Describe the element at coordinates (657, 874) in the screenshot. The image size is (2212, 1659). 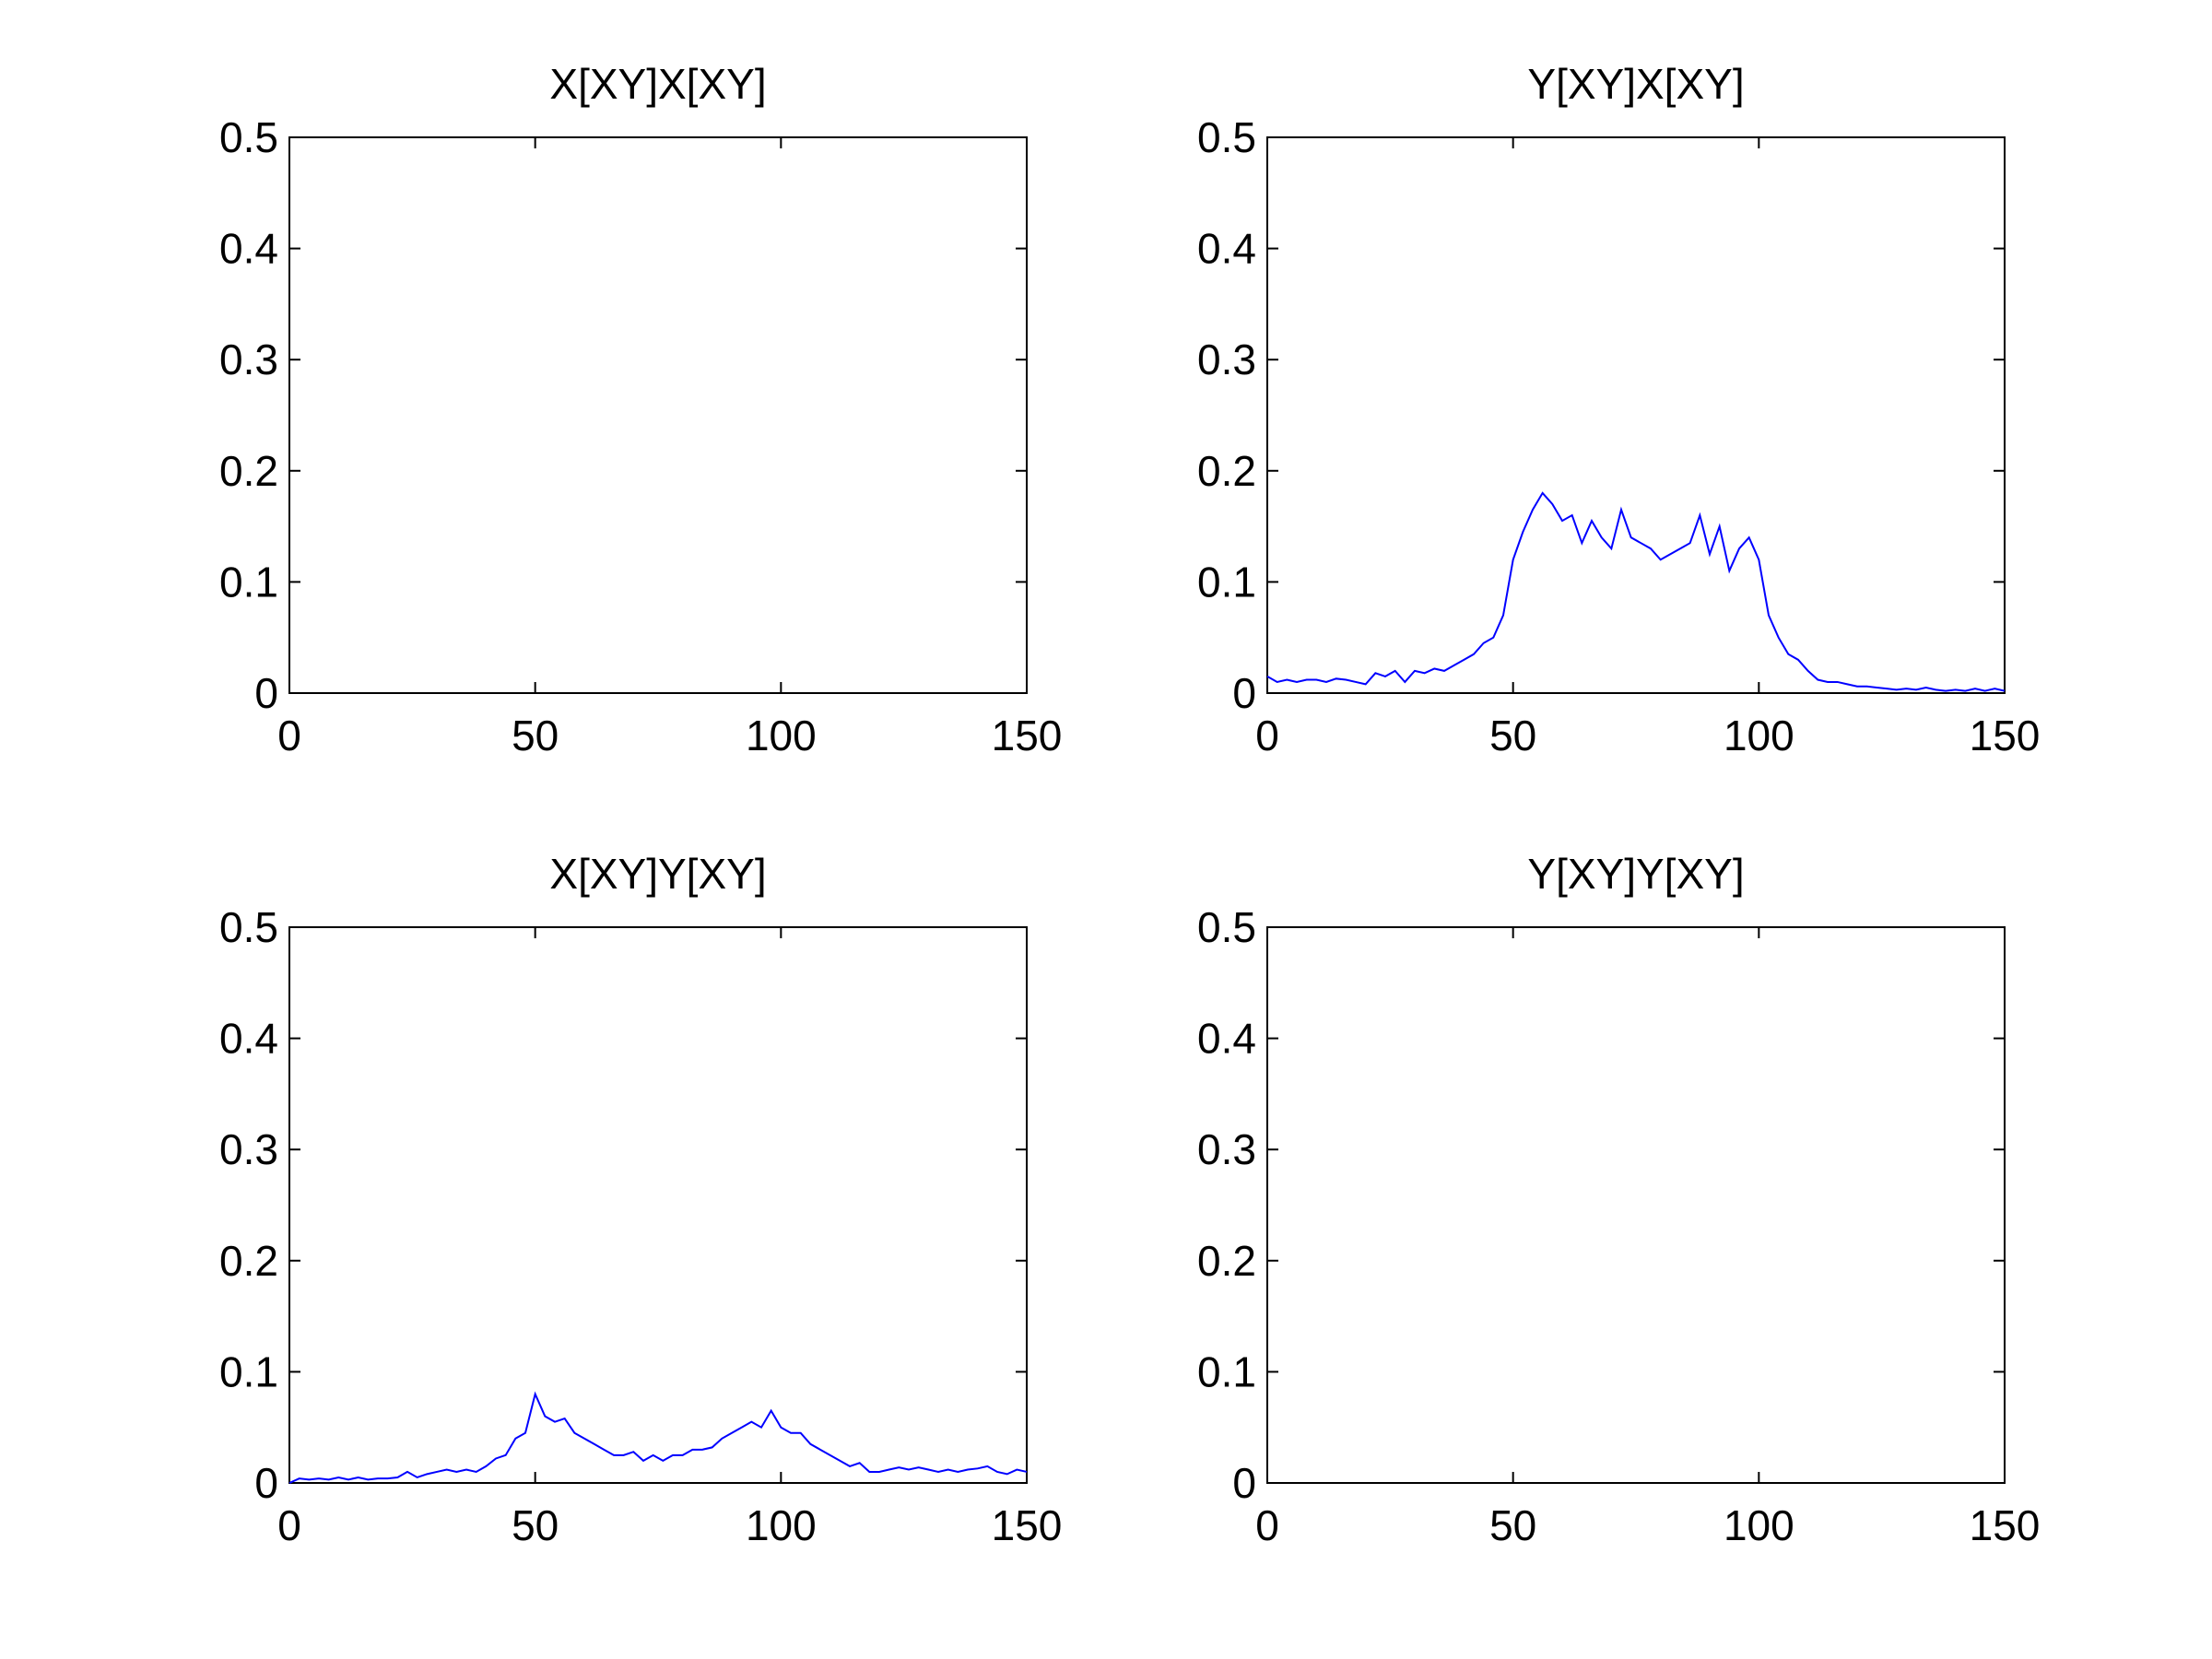
I see `chart-title: X[XY]Y[XY]` at that location.